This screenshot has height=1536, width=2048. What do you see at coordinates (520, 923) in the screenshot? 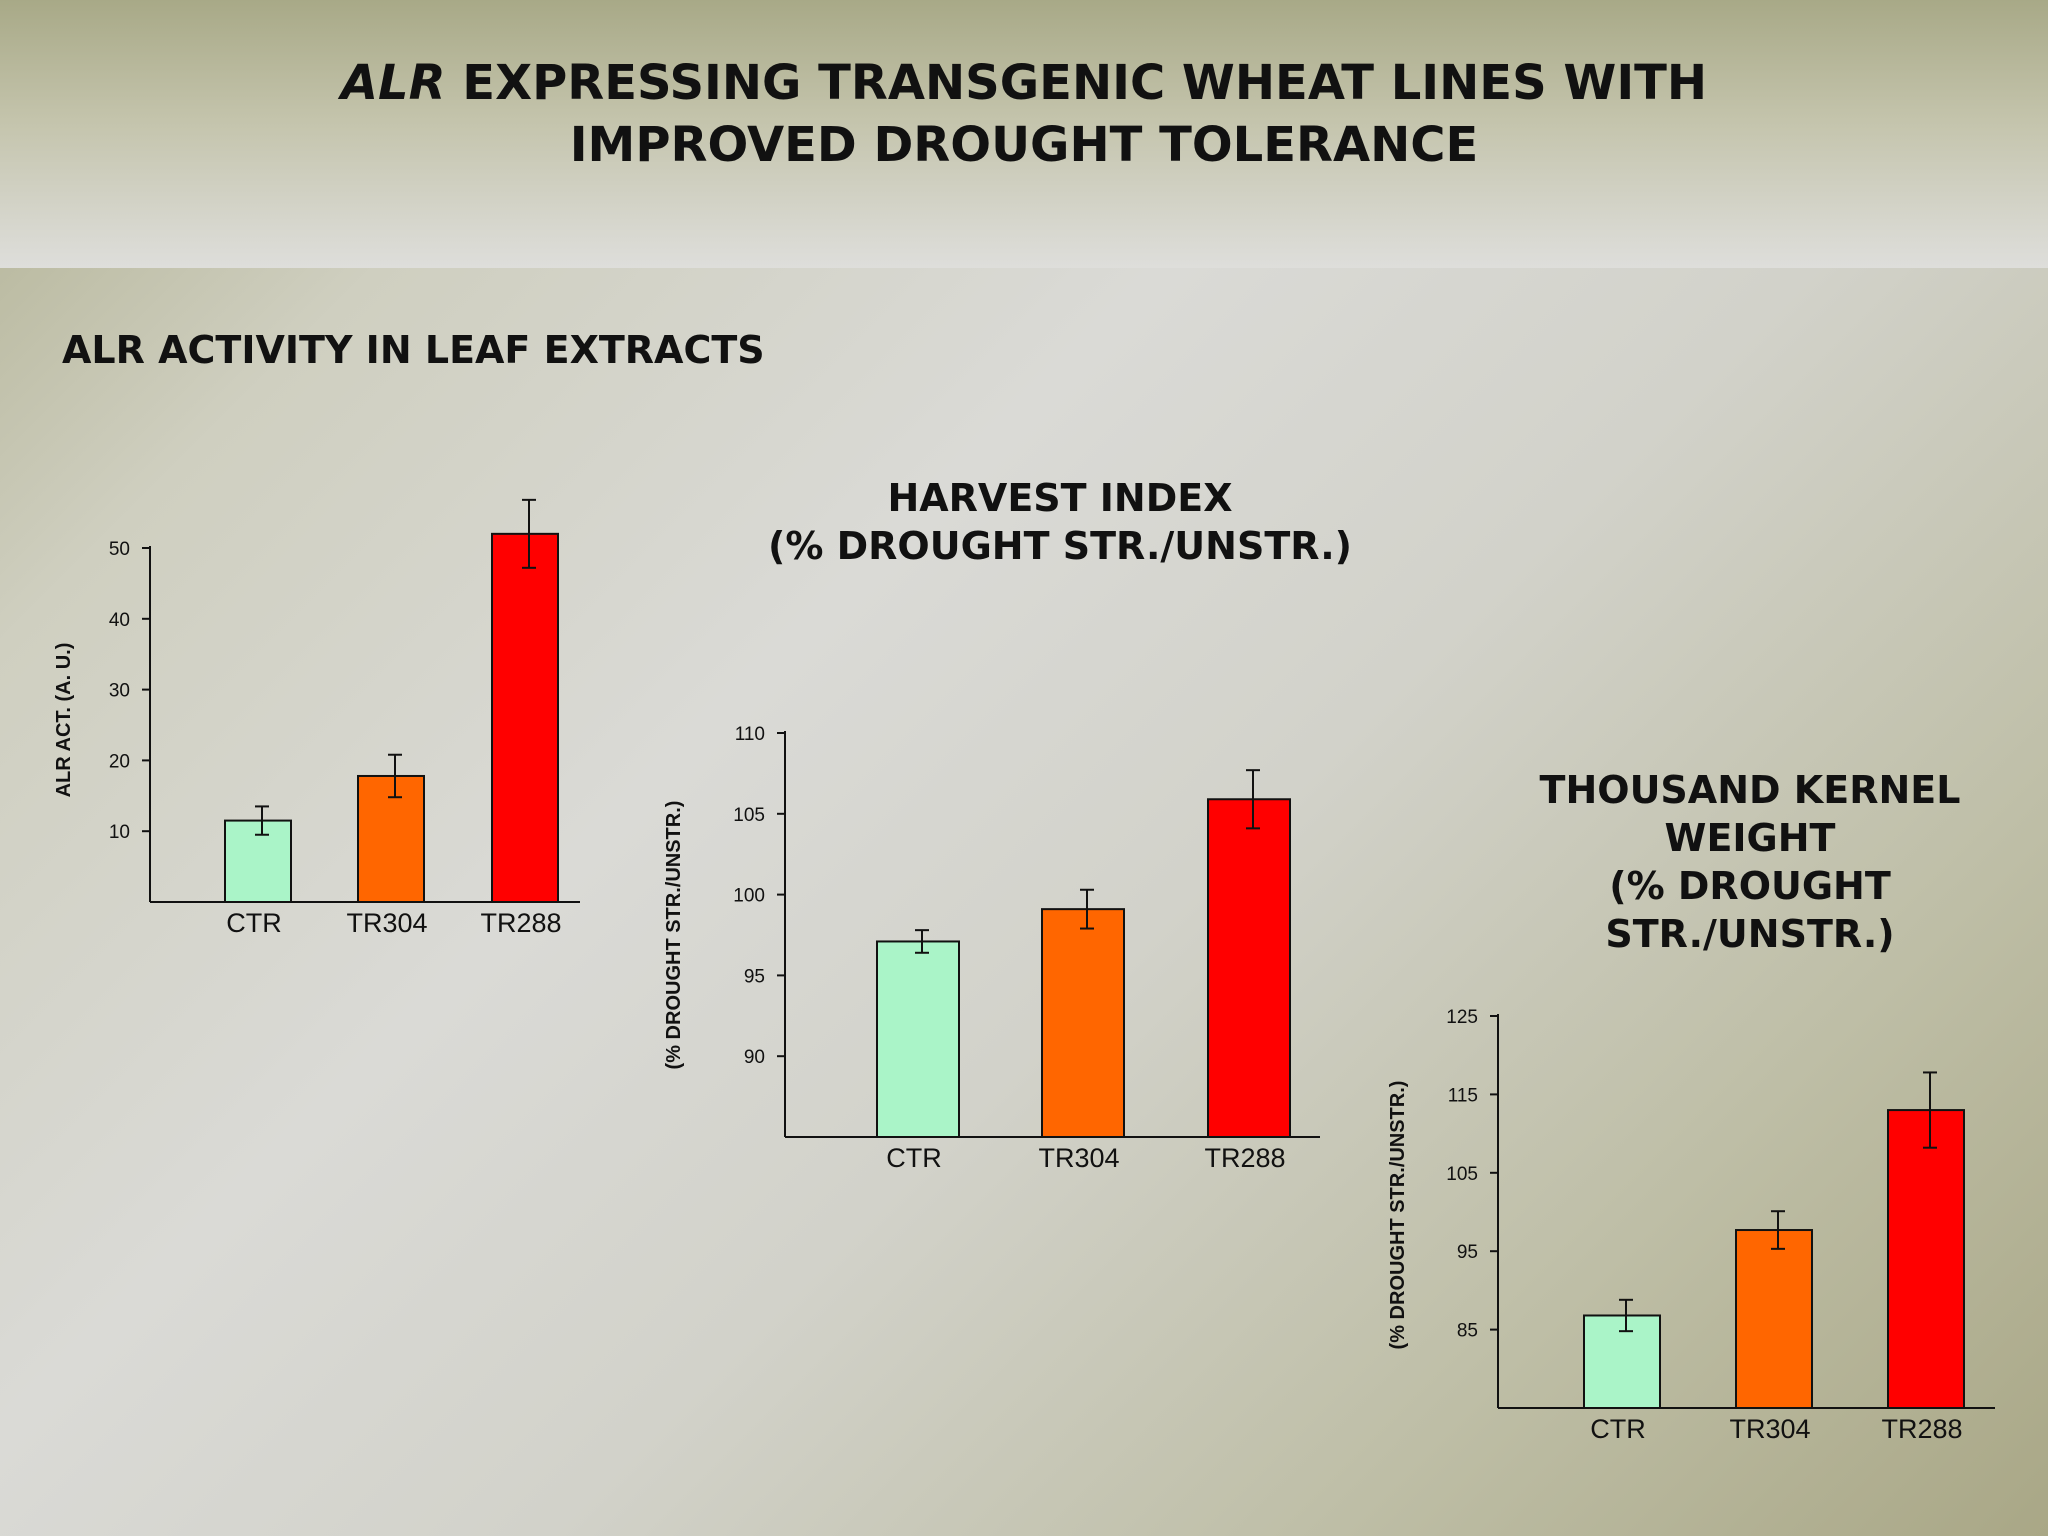
I see `alr-category-label-tr288: TR288` at bounding box center [520, 923].